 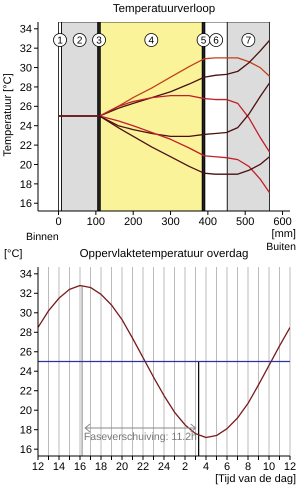 I want to click on x-tick-label: 24, so click(x=164, y=466).